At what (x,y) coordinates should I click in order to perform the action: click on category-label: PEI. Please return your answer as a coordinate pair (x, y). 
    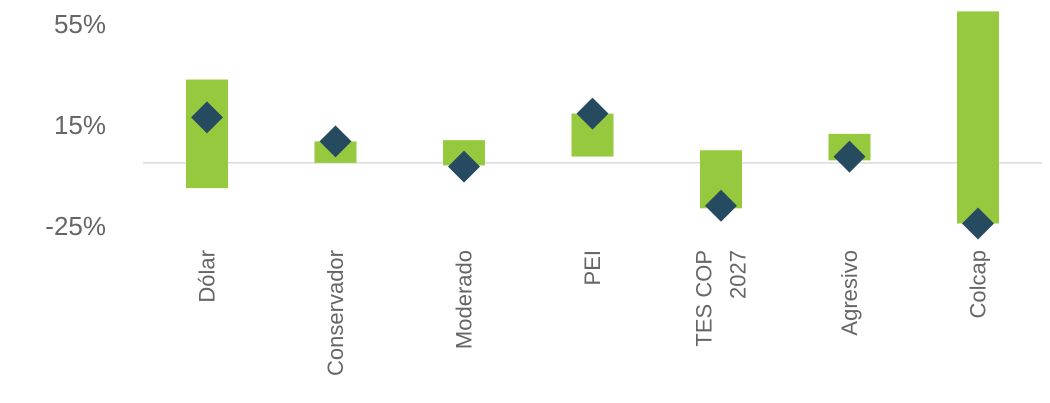
    Looking at the image, I should click on (592, 267).